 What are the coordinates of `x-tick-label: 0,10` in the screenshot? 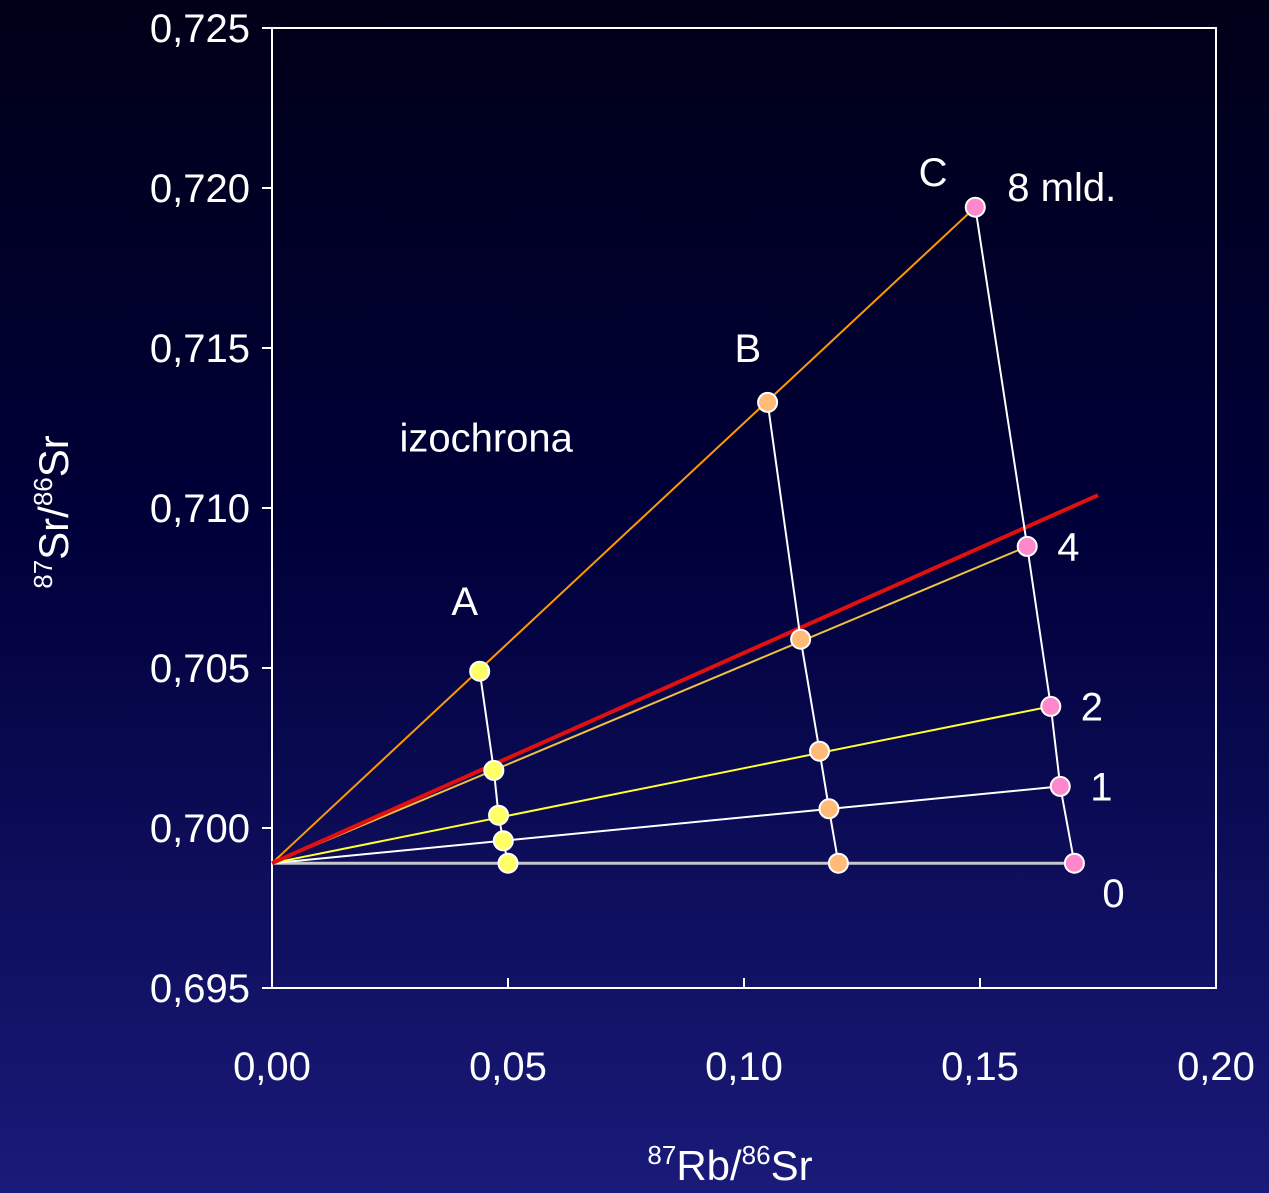 It's located at (744, 1067).